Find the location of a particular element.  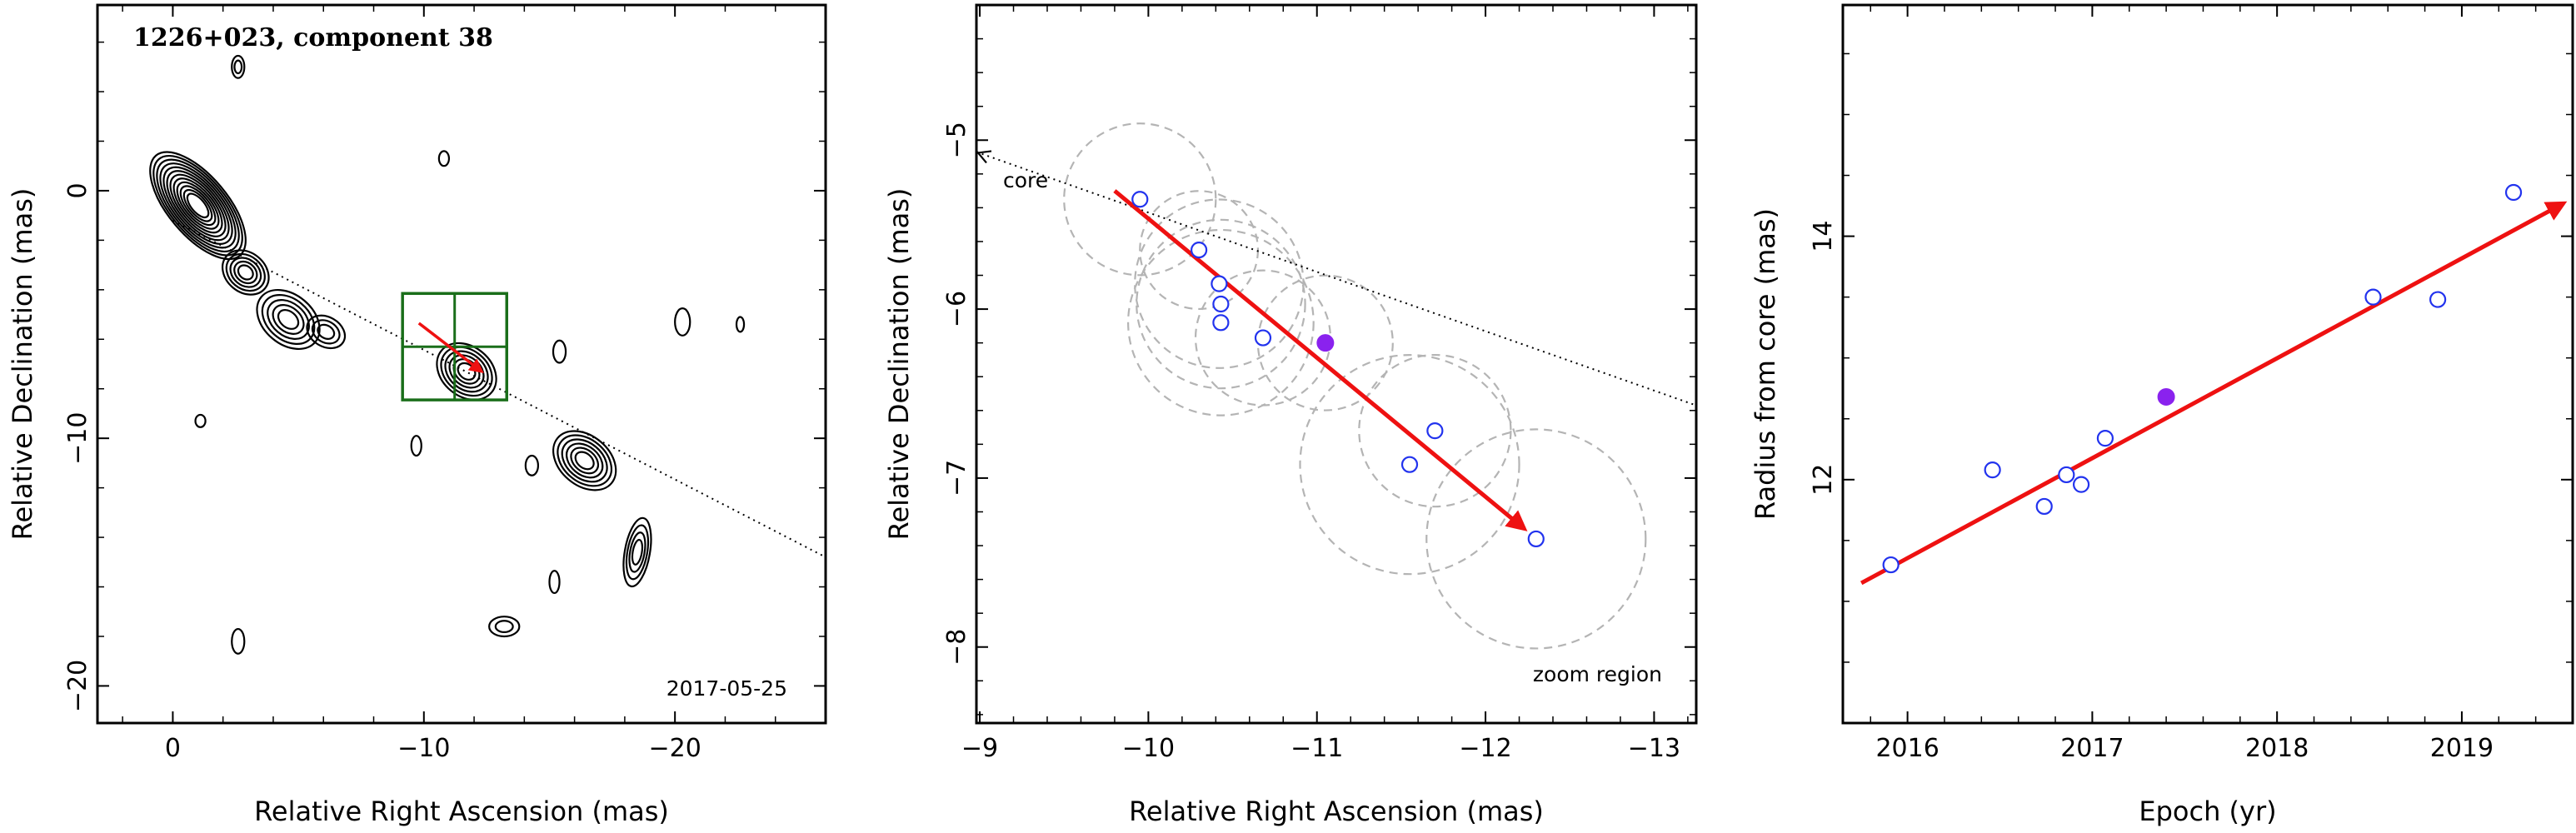

x-tick-label: 2017 is located at coordinates (2092, 748).